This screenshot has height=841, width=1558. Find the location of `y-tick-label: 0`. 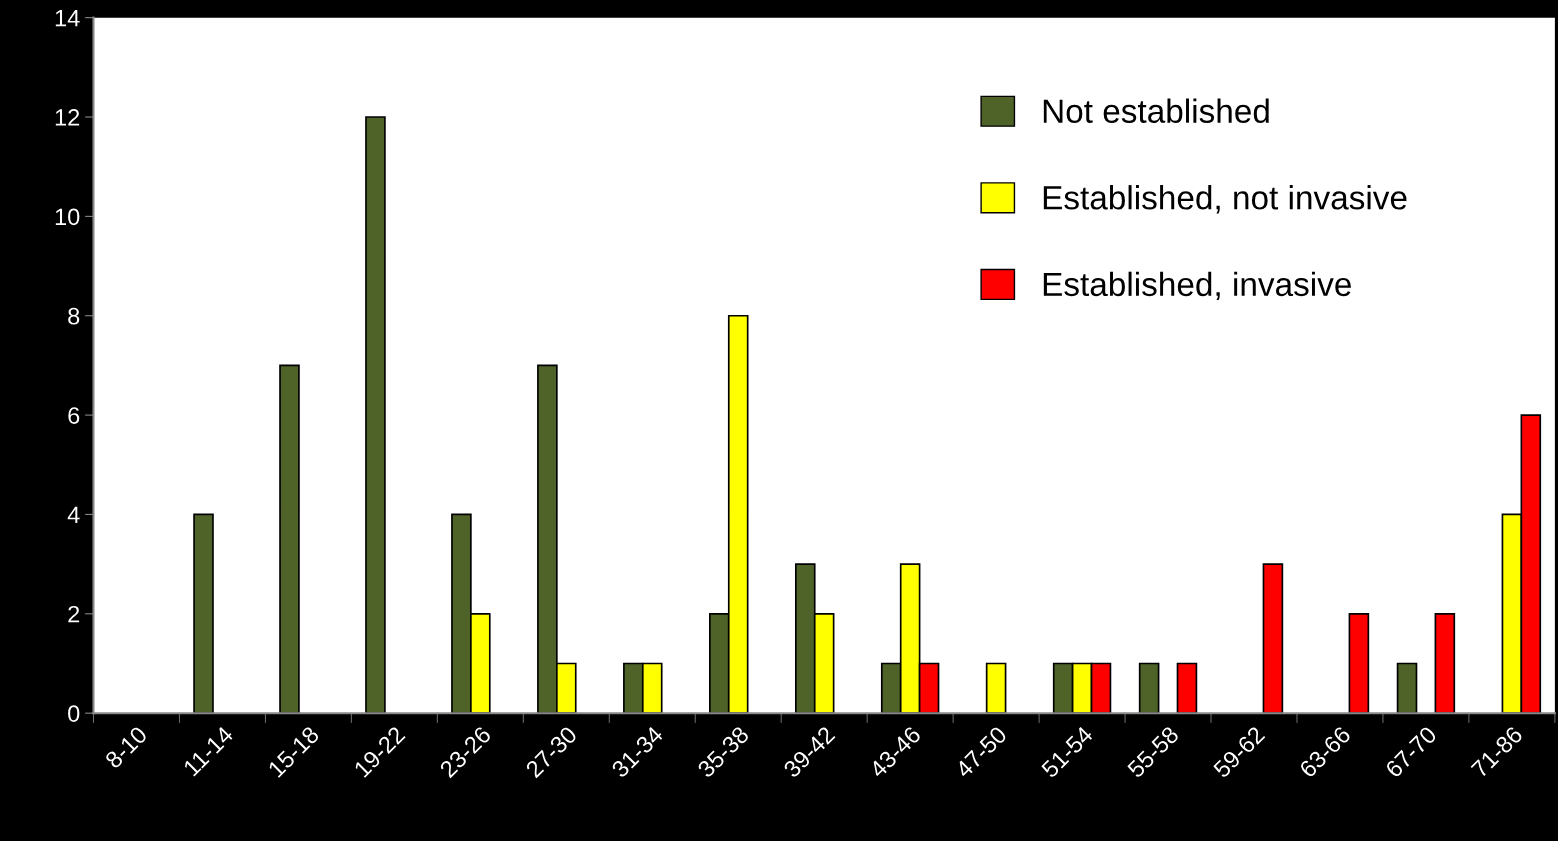

y-tick-label: 0 is located at coordinates (74, 713).